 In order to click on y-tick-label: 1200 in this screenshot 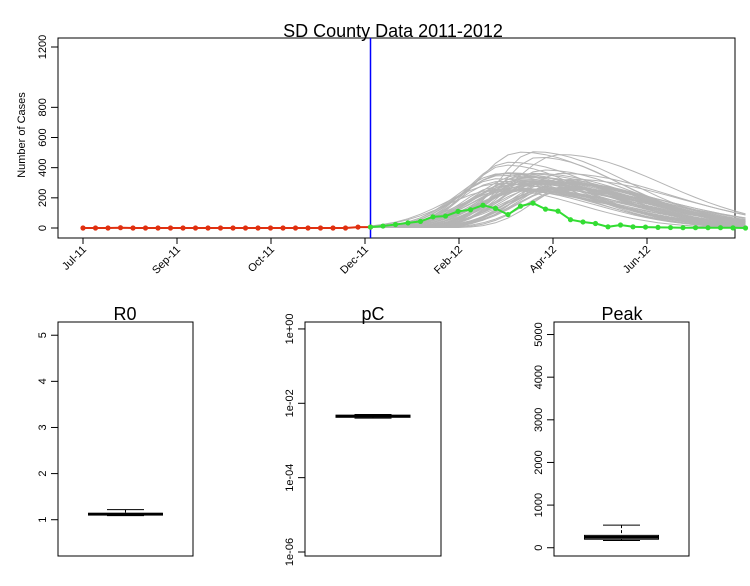, I will do `click(43, 47)`.